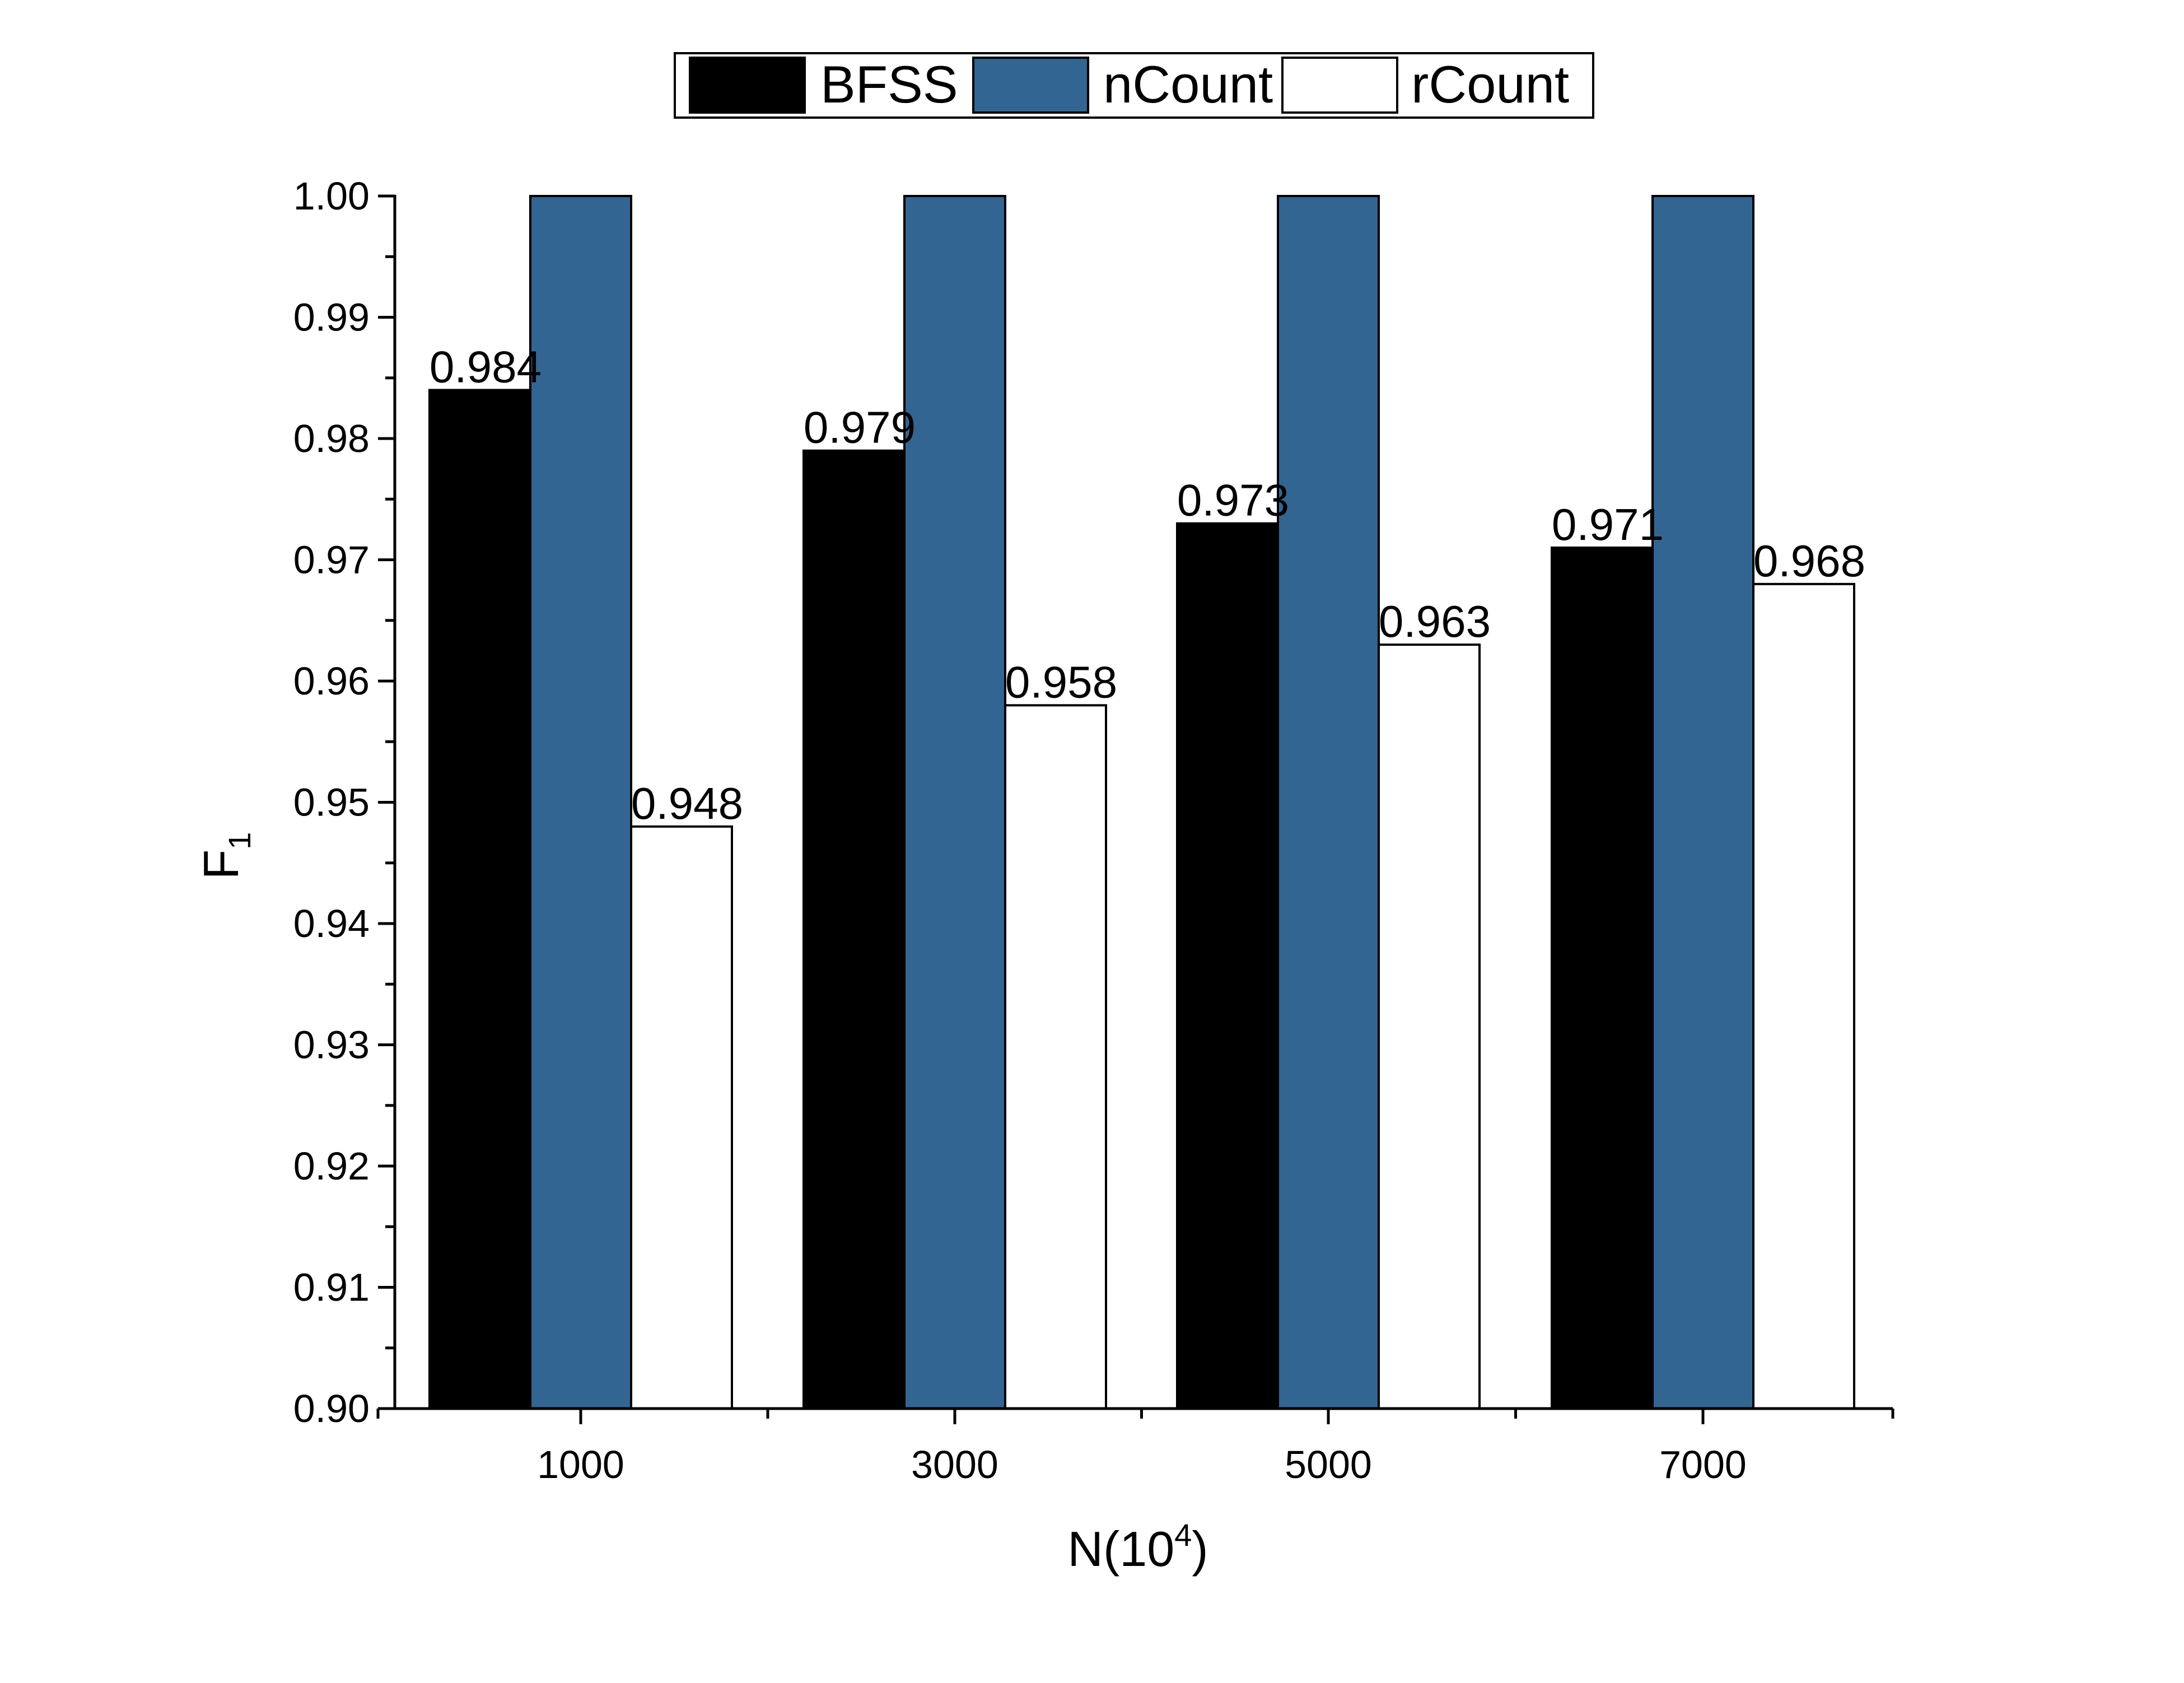 This screenshot has height=1683, width=2184. I want to click on data-label-rcount-1000: 0.948, so click(687, 803).